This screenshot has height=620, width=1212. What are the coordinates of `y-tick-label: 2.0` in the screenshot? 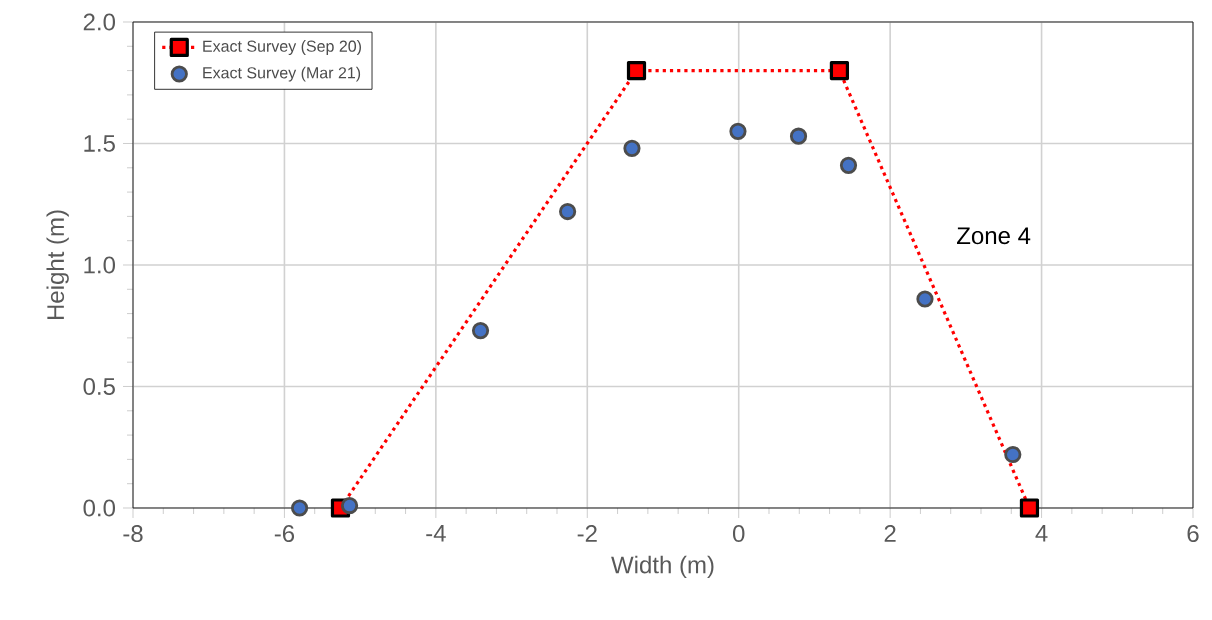 It's located at (99, 22).